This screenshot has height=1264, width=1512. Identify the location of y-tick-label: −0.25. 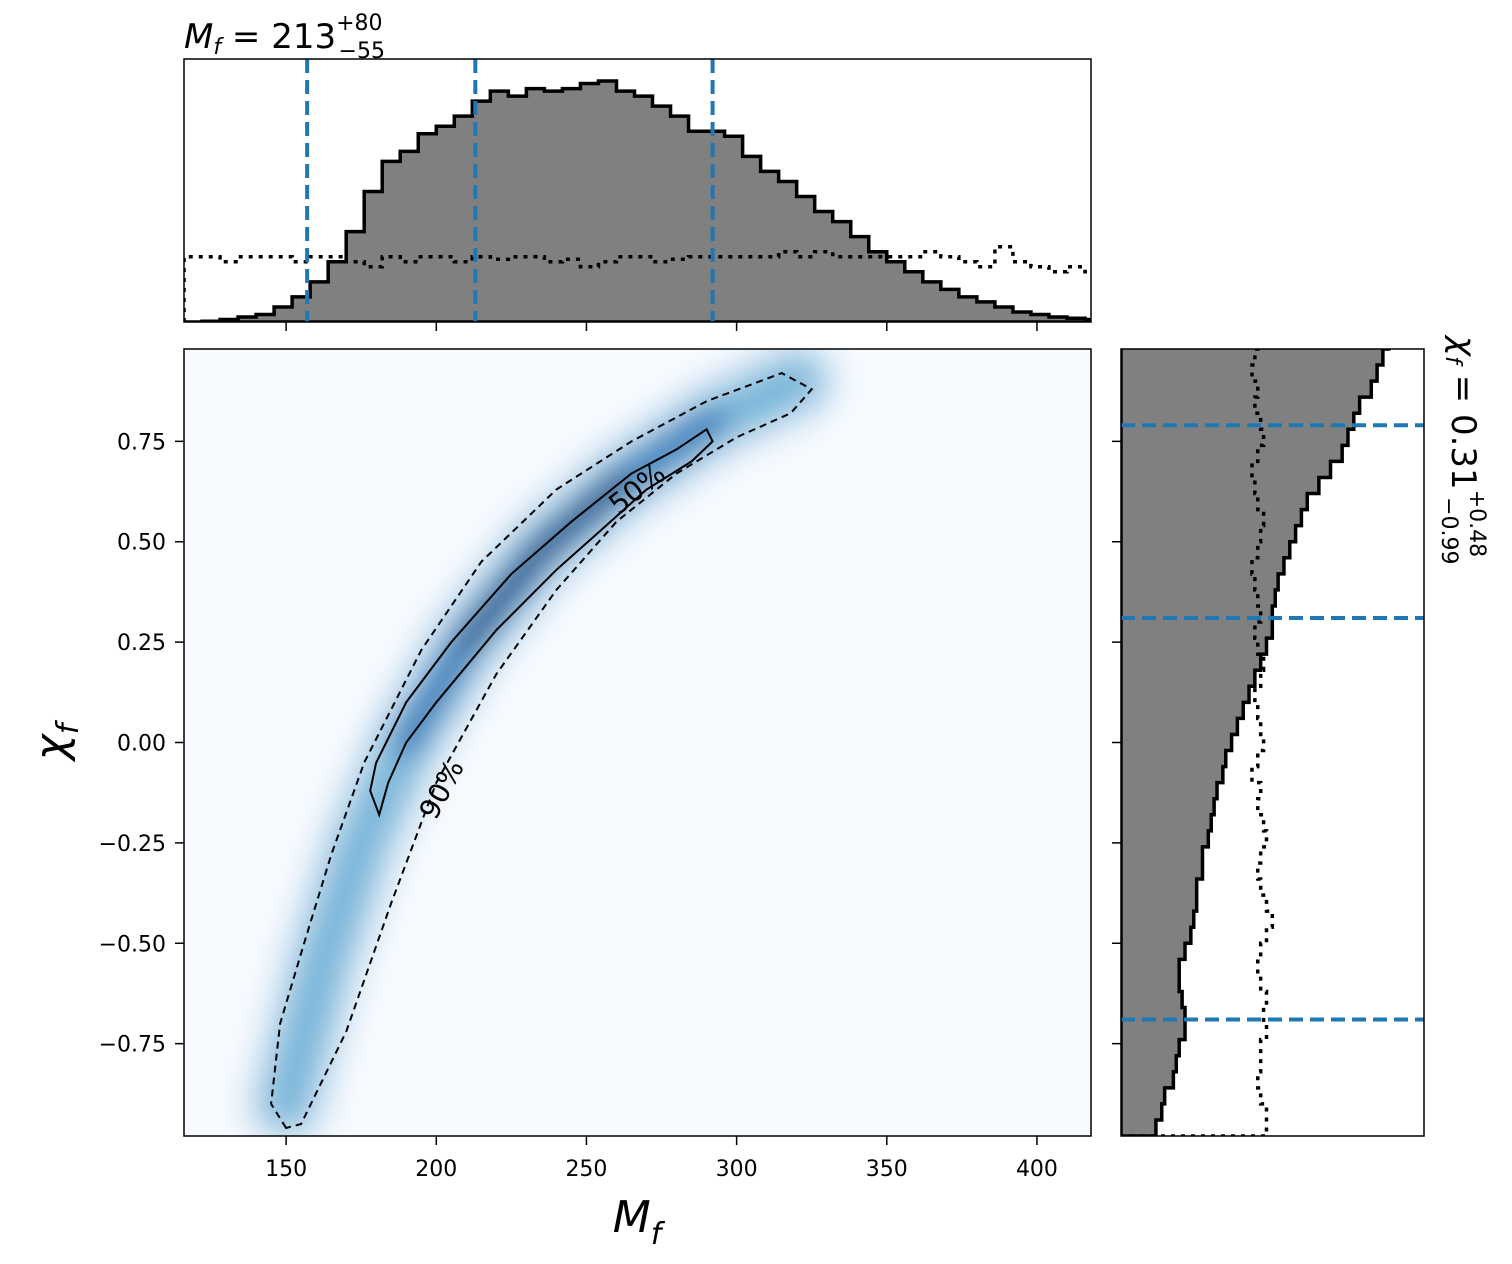
(132, 844).